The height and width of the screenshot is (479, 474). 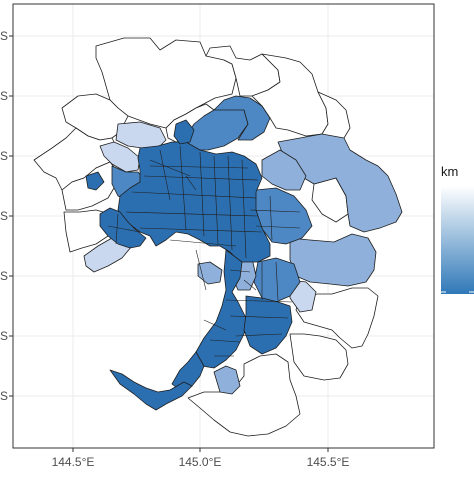 I want to click on region-bay-east-coast, so click(x=221, y=309).